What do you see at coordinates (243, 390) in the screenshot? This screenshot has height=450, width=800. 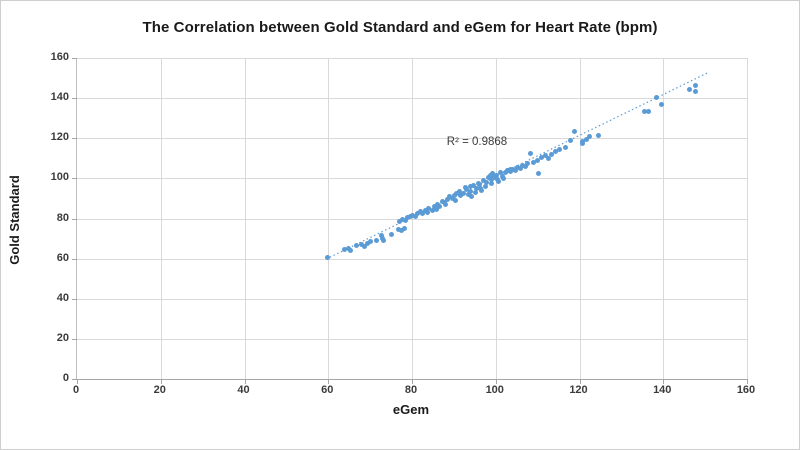 I see `x-tick-label: 40` at bounding box center [243, 390].